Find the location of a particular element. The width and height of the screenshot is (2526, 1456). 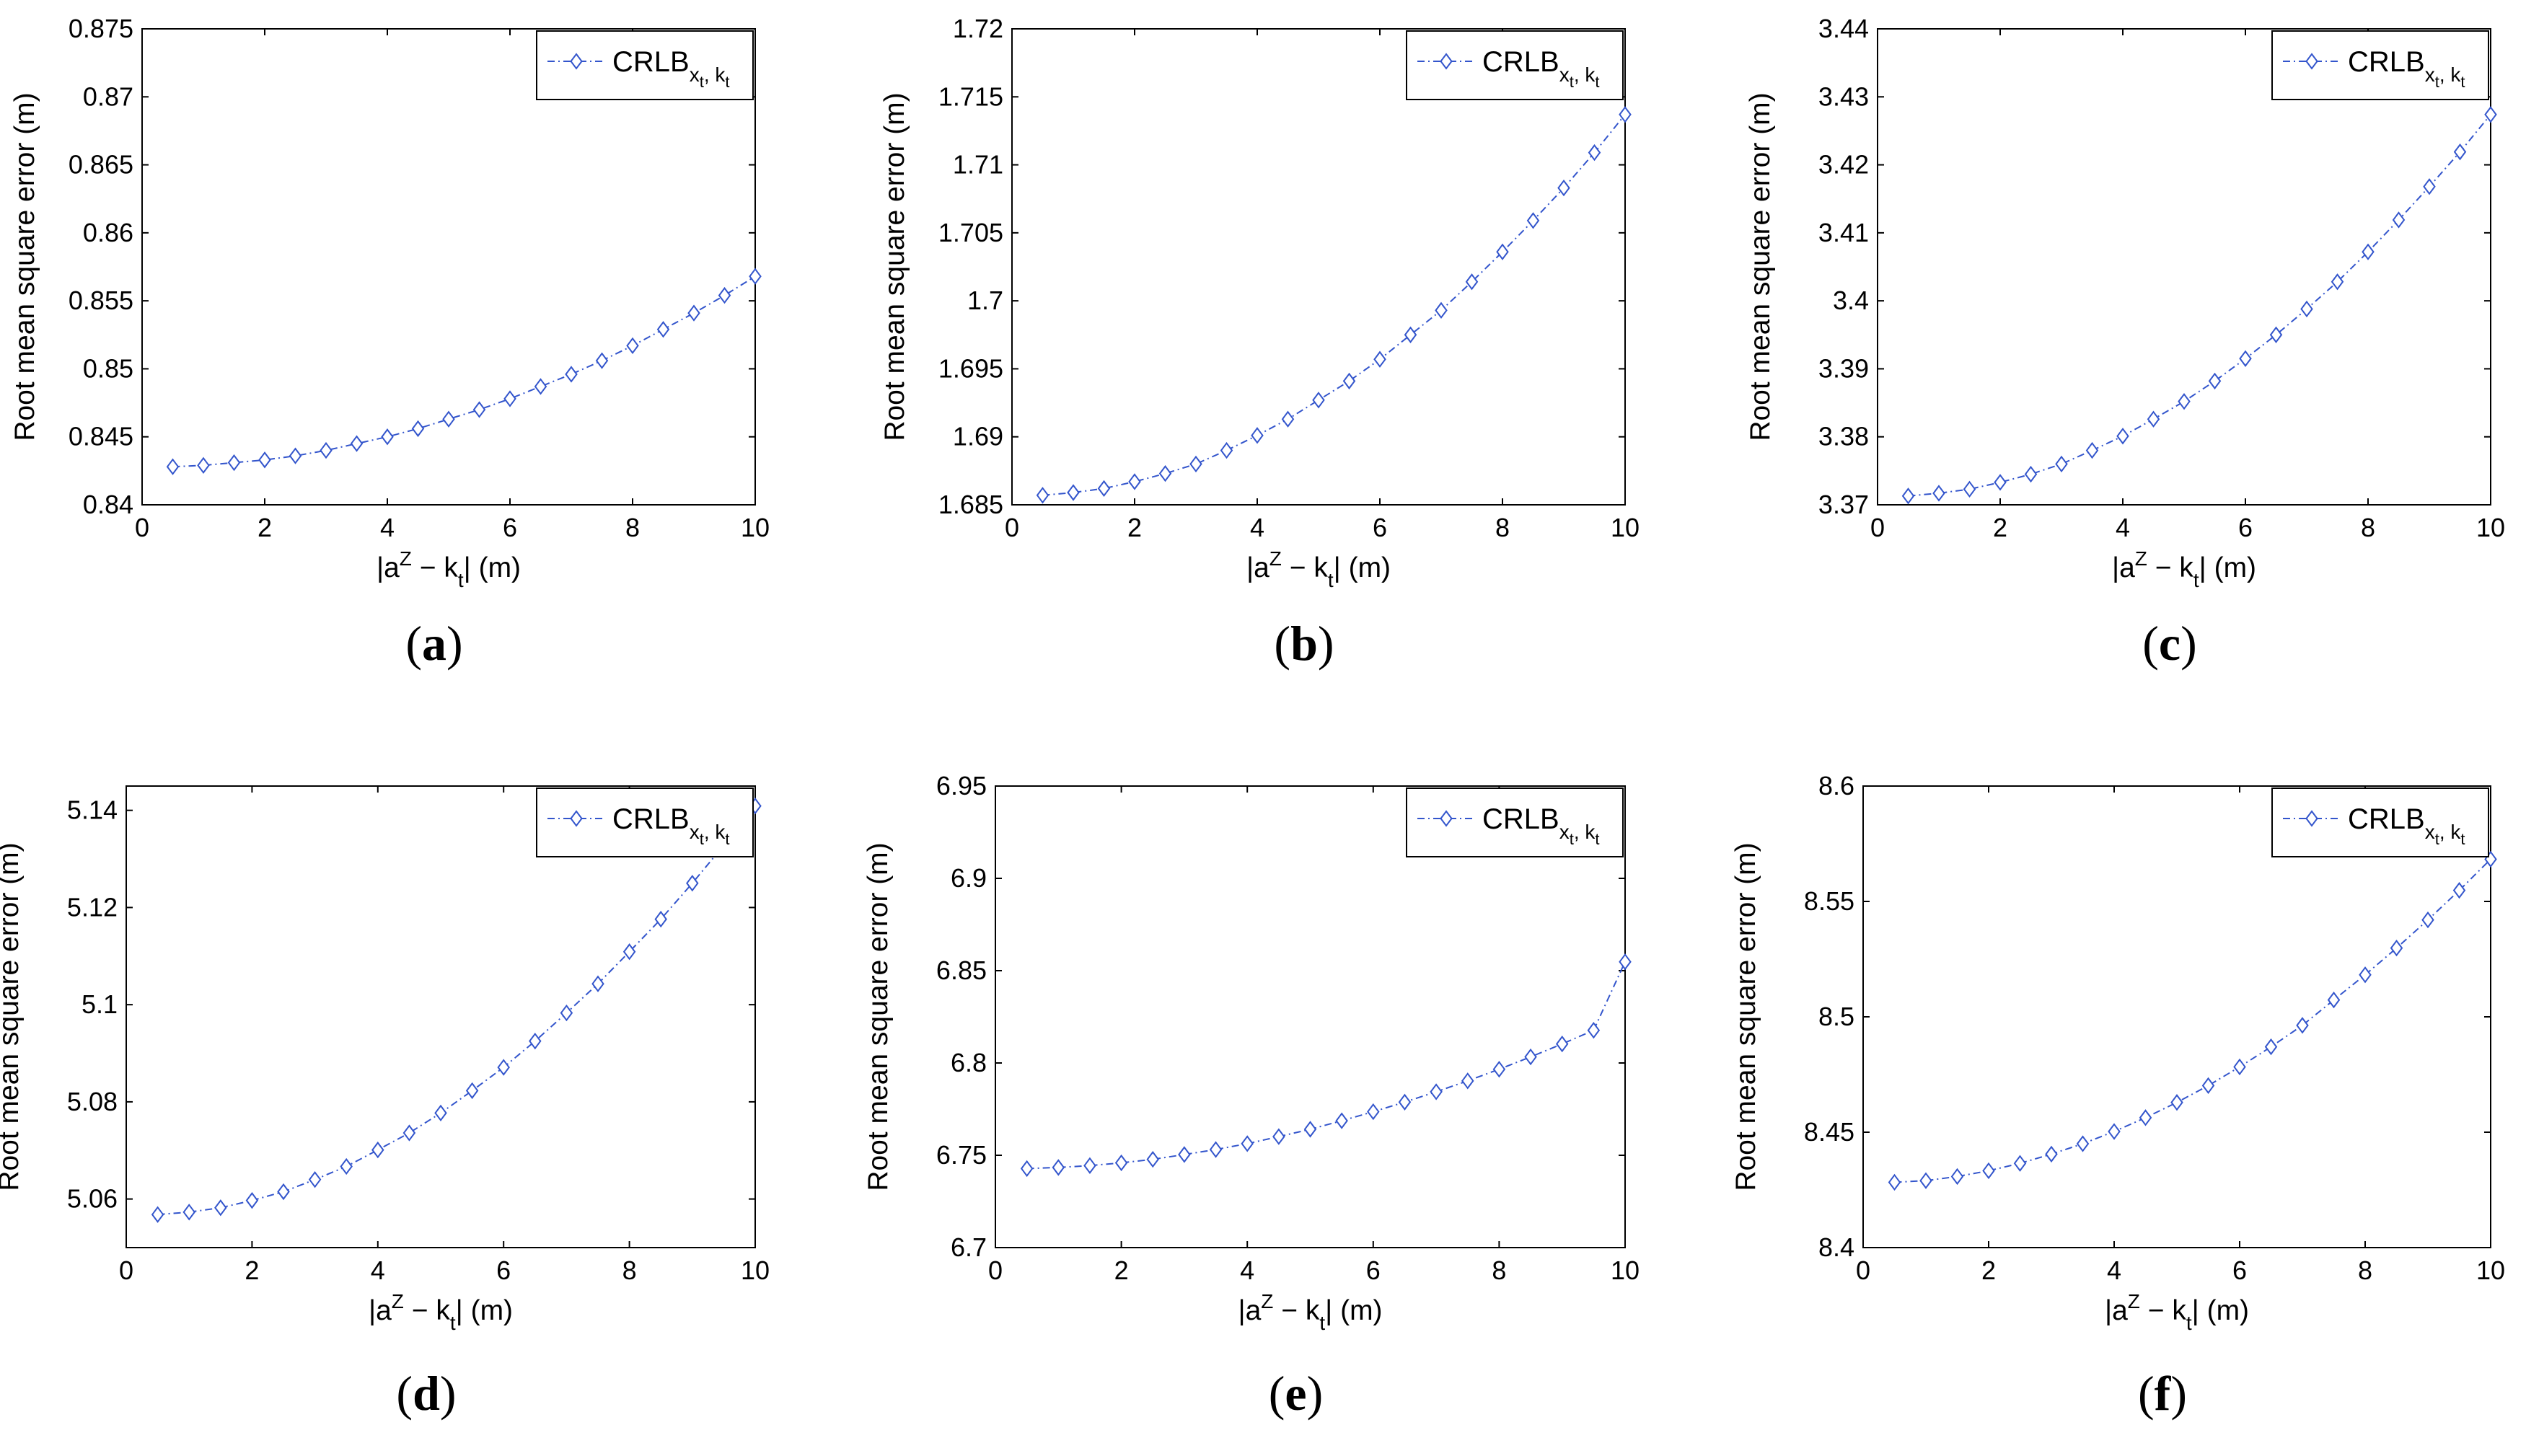

y-tick-label: 0.87 is located at coordinates (108, 96).